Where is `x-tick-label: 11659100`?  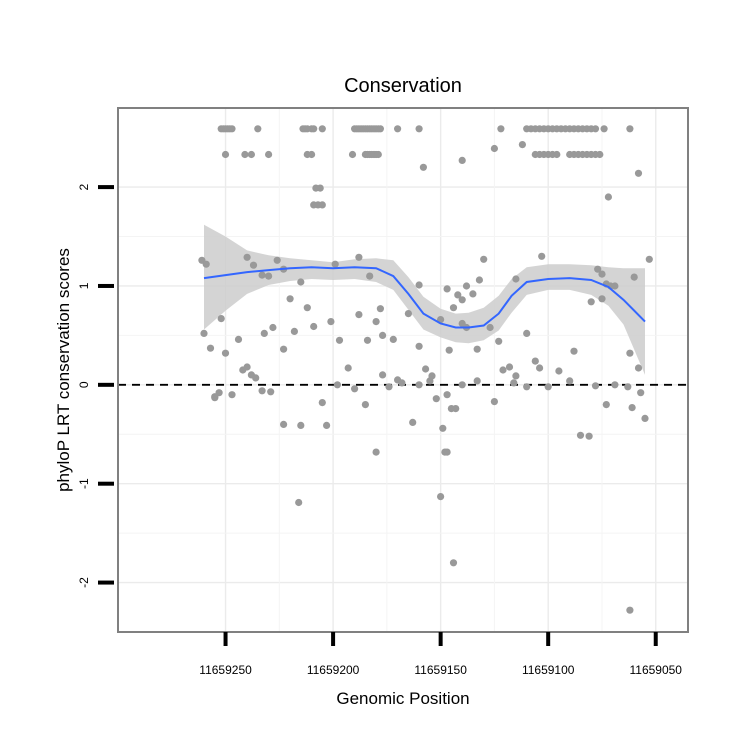 x-tick-label: 11659100 is located at coordinates (548, 670).